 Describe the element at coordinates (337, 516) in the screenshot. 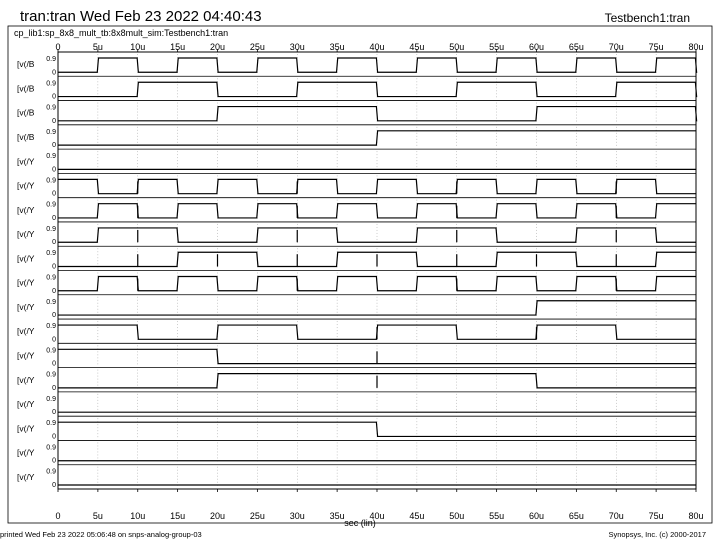

I see `x-tick-label-bottom: 35u` at that location.